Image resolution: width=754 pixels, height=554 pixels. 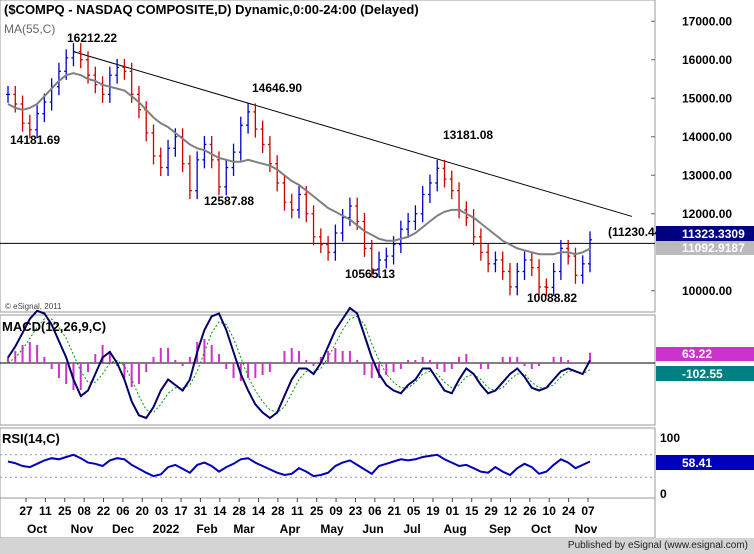 I want to click on x-month-label: Aug, so click(x=454, y=529).